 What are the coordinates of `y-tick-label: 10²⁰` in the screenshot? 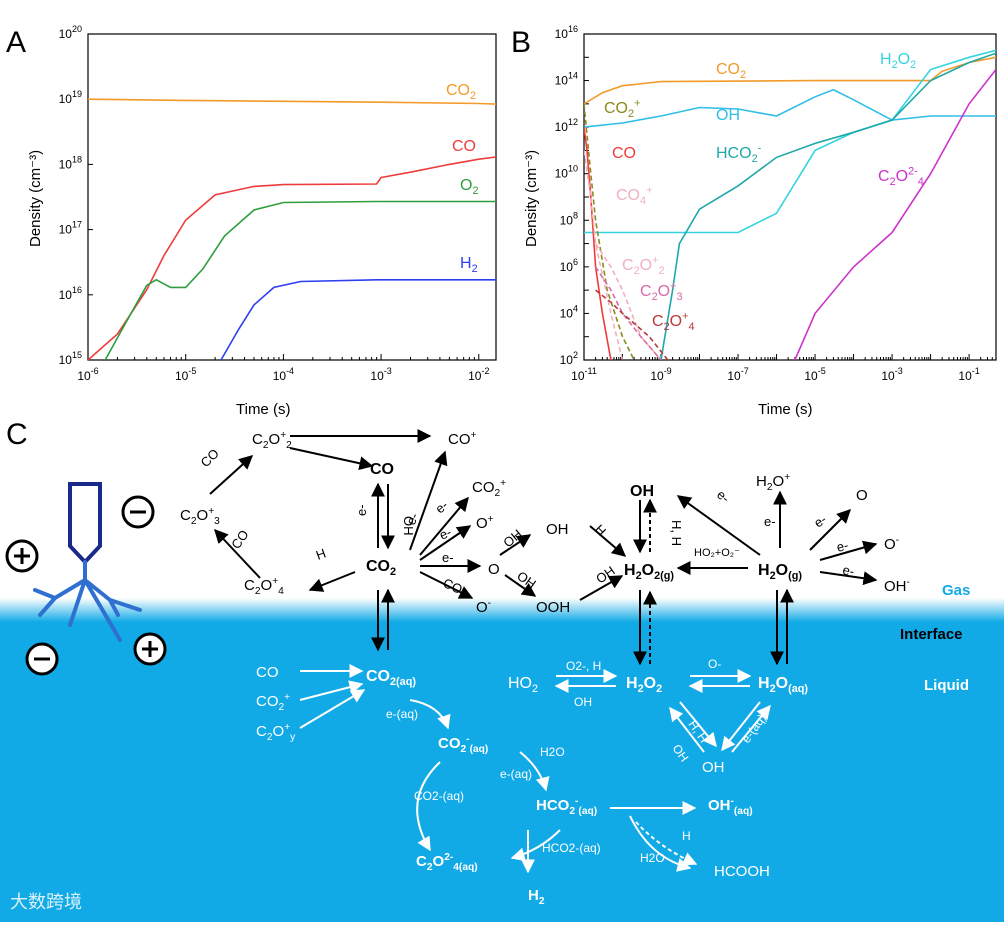 It's located at (70, 32).